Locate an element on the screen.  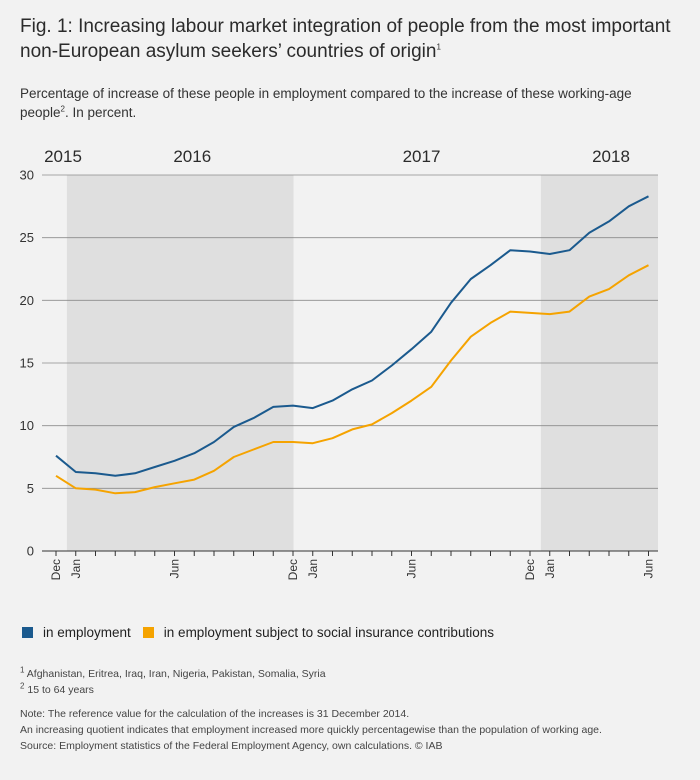
year-label-2017: 2017 is located at coordinates (422, 156).